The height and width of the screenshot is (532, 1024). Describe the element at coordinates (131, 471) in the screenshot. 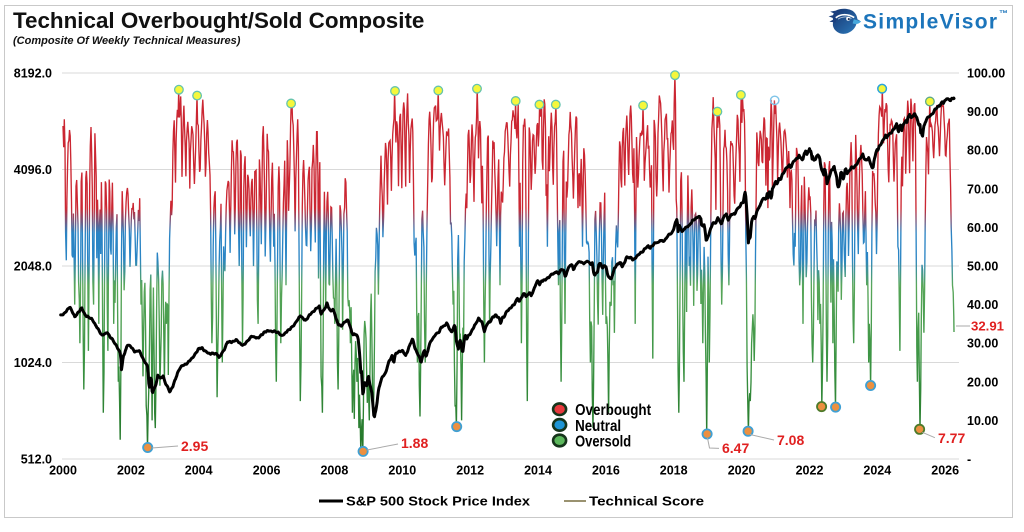

I see `svg-text: 2002` at that location.